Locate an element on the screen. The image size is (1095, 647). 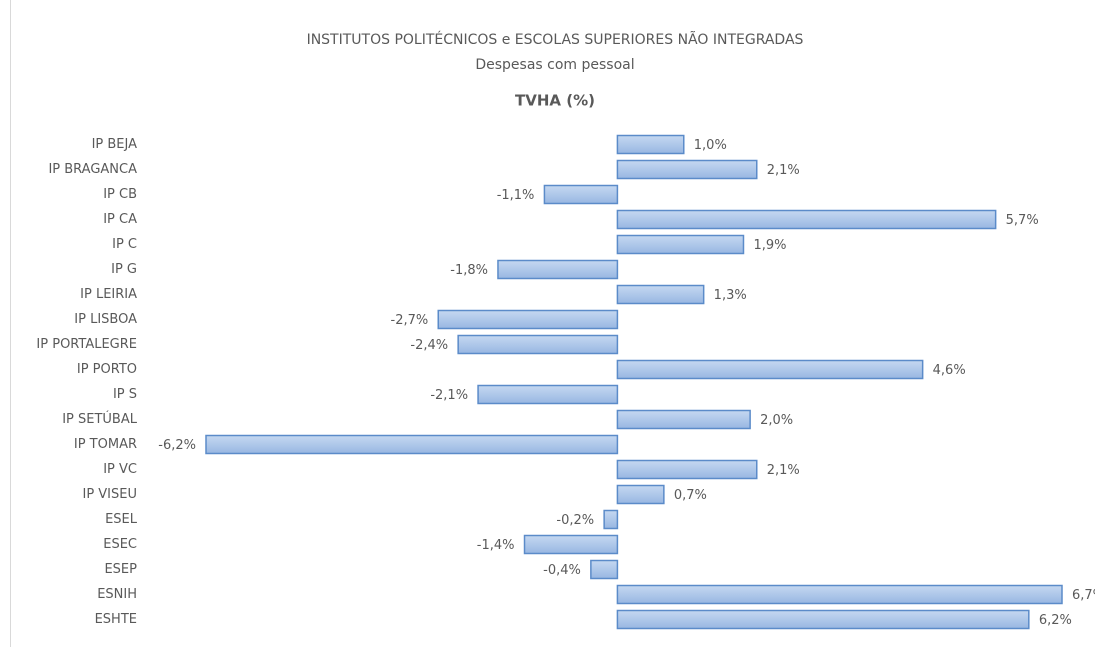
value-label: 6,7% is located at coordinates (1083, 595).